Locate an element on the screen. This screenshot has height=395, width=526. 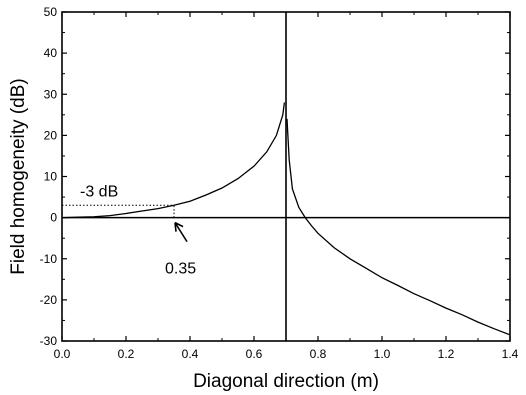
y-tick-label: 50 is located at coordinates (51, 12).